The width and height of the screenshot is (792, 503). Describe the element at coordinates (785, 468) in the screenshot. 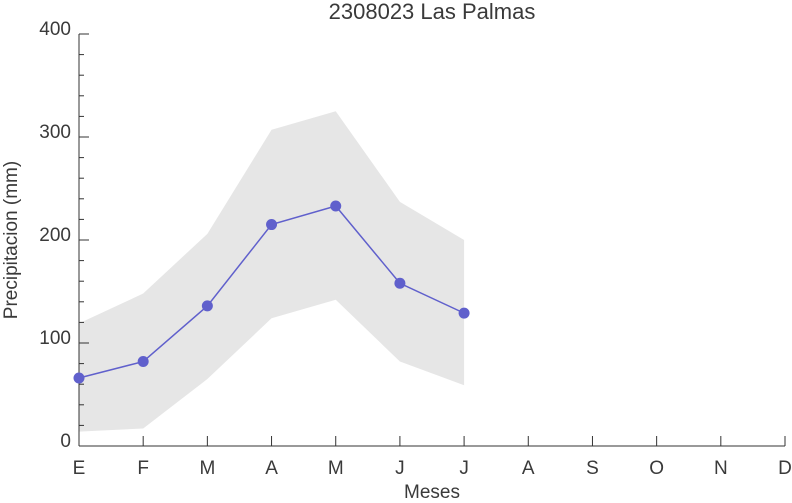

I see `x-tick-label: D` at that location.